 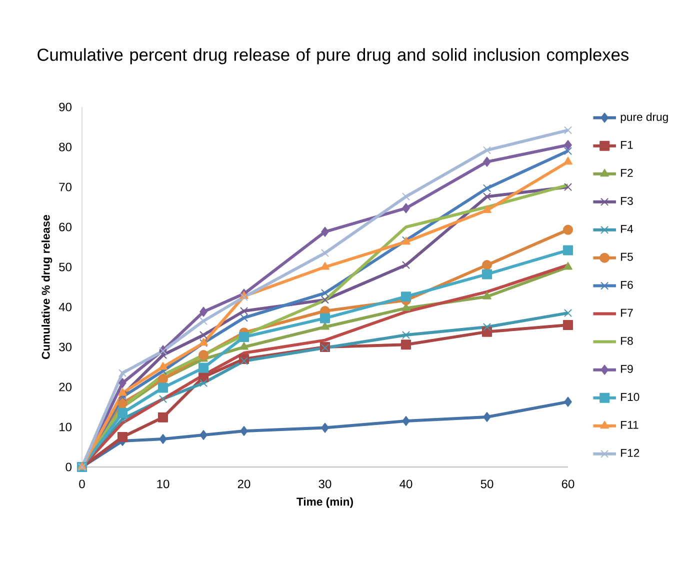 What do you see at coordinates (65, 187) in the screenshot?
I see `y-tick-label: 70` at bounding box center [65, 187].